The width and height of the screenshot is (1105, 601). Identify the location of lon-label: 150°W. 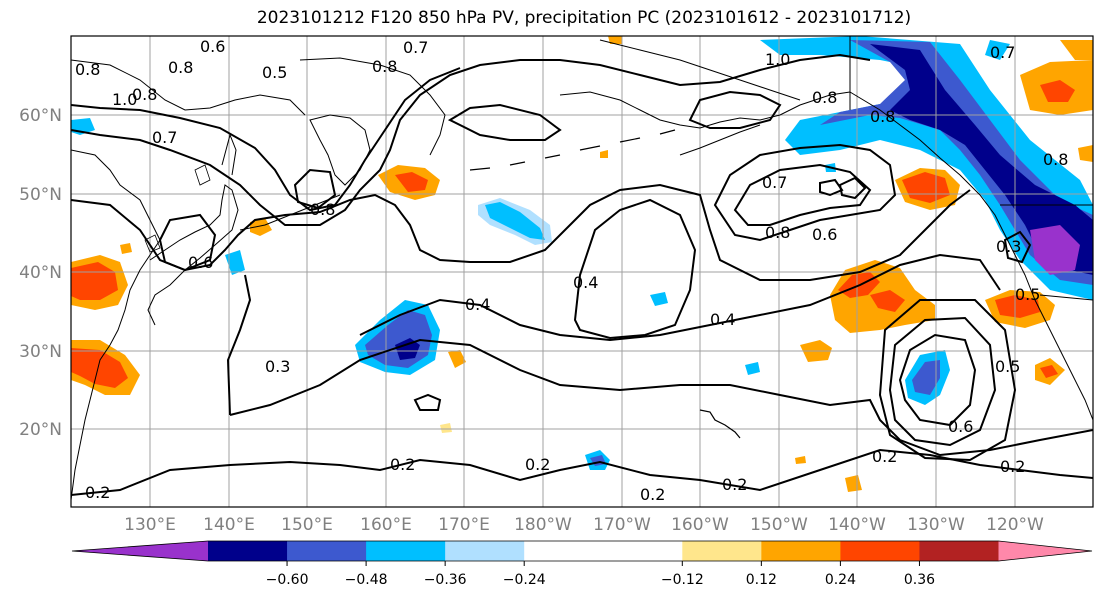
(779, 525).